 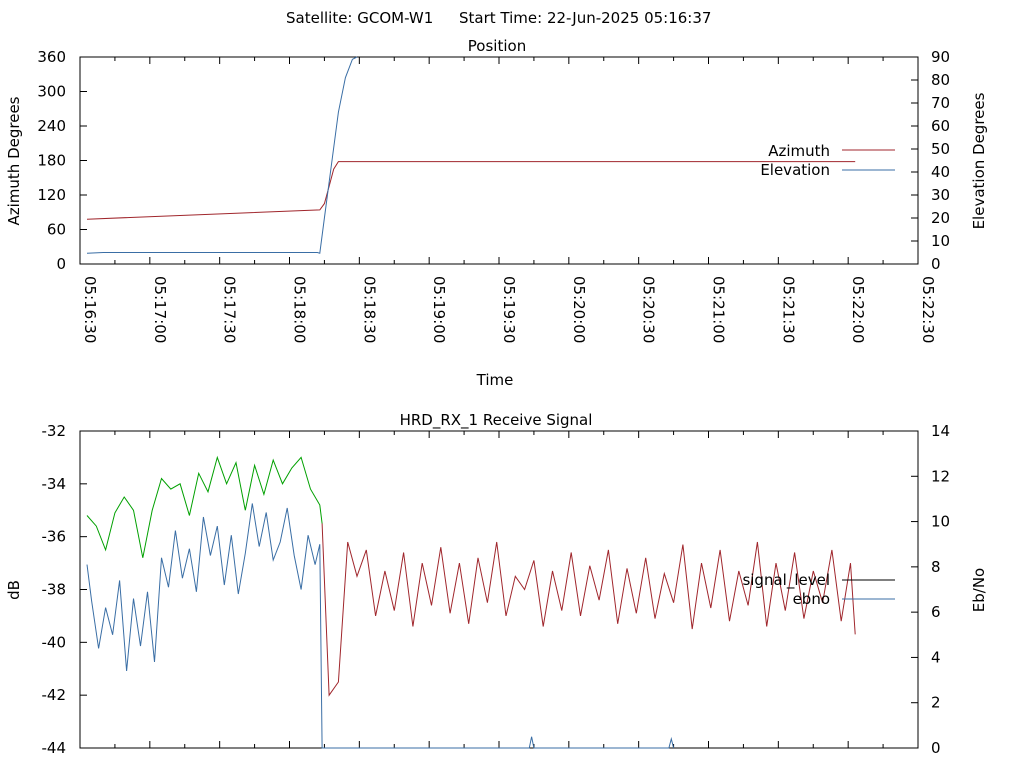 What do you see at coordinates (795, 170) in the screenshot?
I see `legend-elevation-label: Elevation` at bounding box center [795, 170].